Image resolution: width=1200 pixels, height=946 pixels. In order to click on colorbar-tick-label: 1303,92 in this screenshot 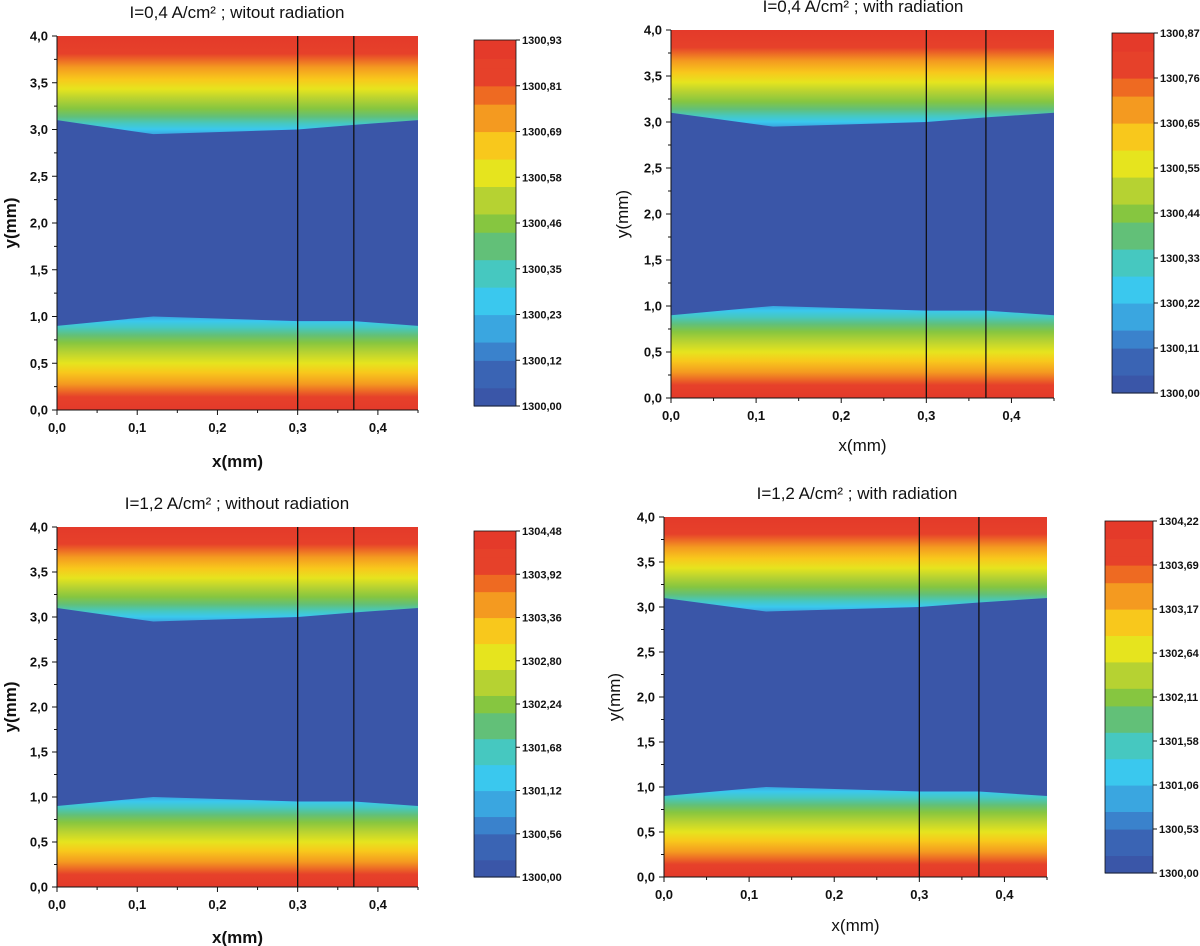, I will do `click(542, 575)`.